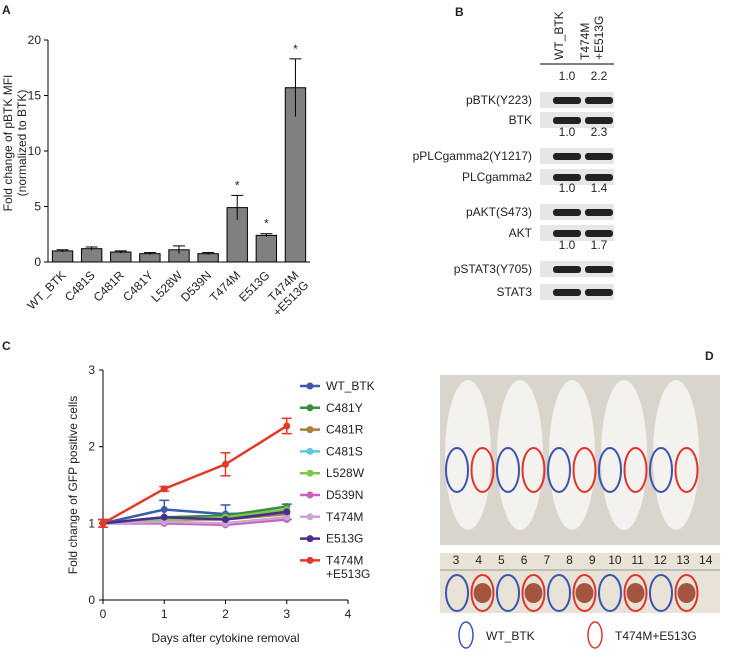 The height and width of the screenshot is (658, 731). Describe the element at coordinates (345, 473) in the screenshot. I see `legend-label: L528W` at that location.